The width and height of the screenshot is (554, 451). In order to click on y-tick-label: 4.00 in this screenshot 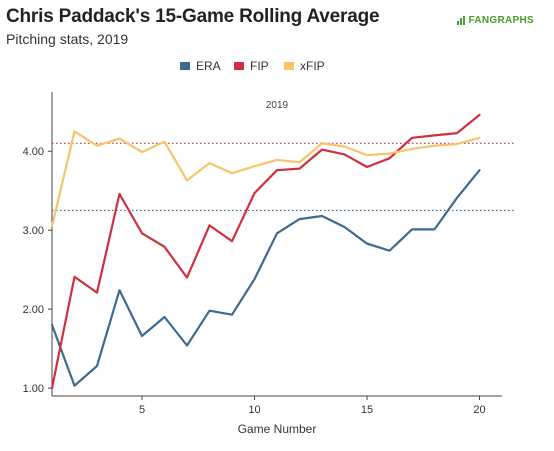, I will do `click(33, 152)`.